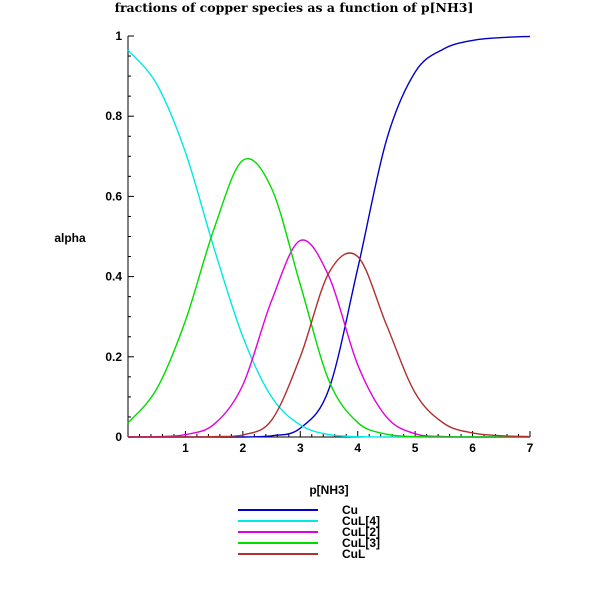 This screenshot has height=589, width=589. Describe the element at coordinates (70, 238) in the screenshot. I see `y-axis-label: alpha` at that location.